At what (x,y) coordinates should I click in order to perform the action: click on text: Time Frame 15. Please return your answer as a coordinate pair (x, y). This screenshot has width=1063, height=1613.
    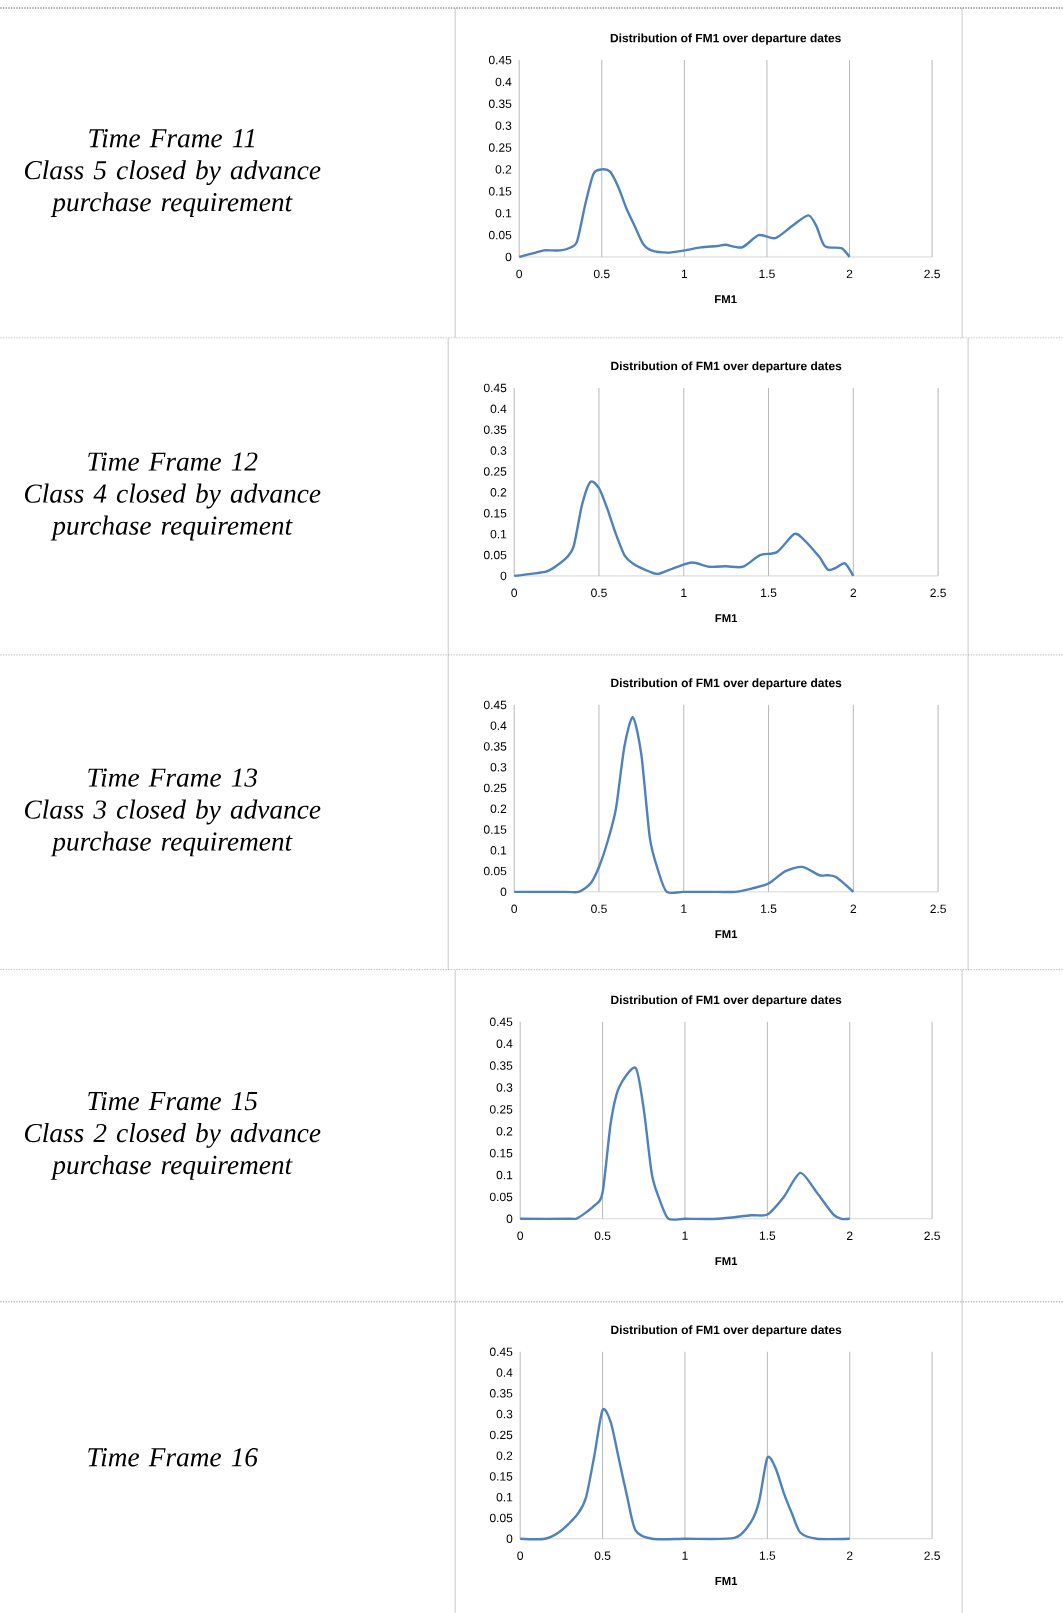
    Looking at the image, I should click on (173, 1101).